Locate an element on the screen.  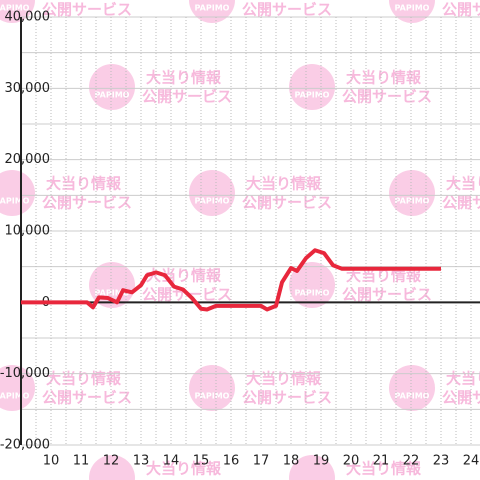
x-tick-label: 21 is located at coordinates (381, 461).